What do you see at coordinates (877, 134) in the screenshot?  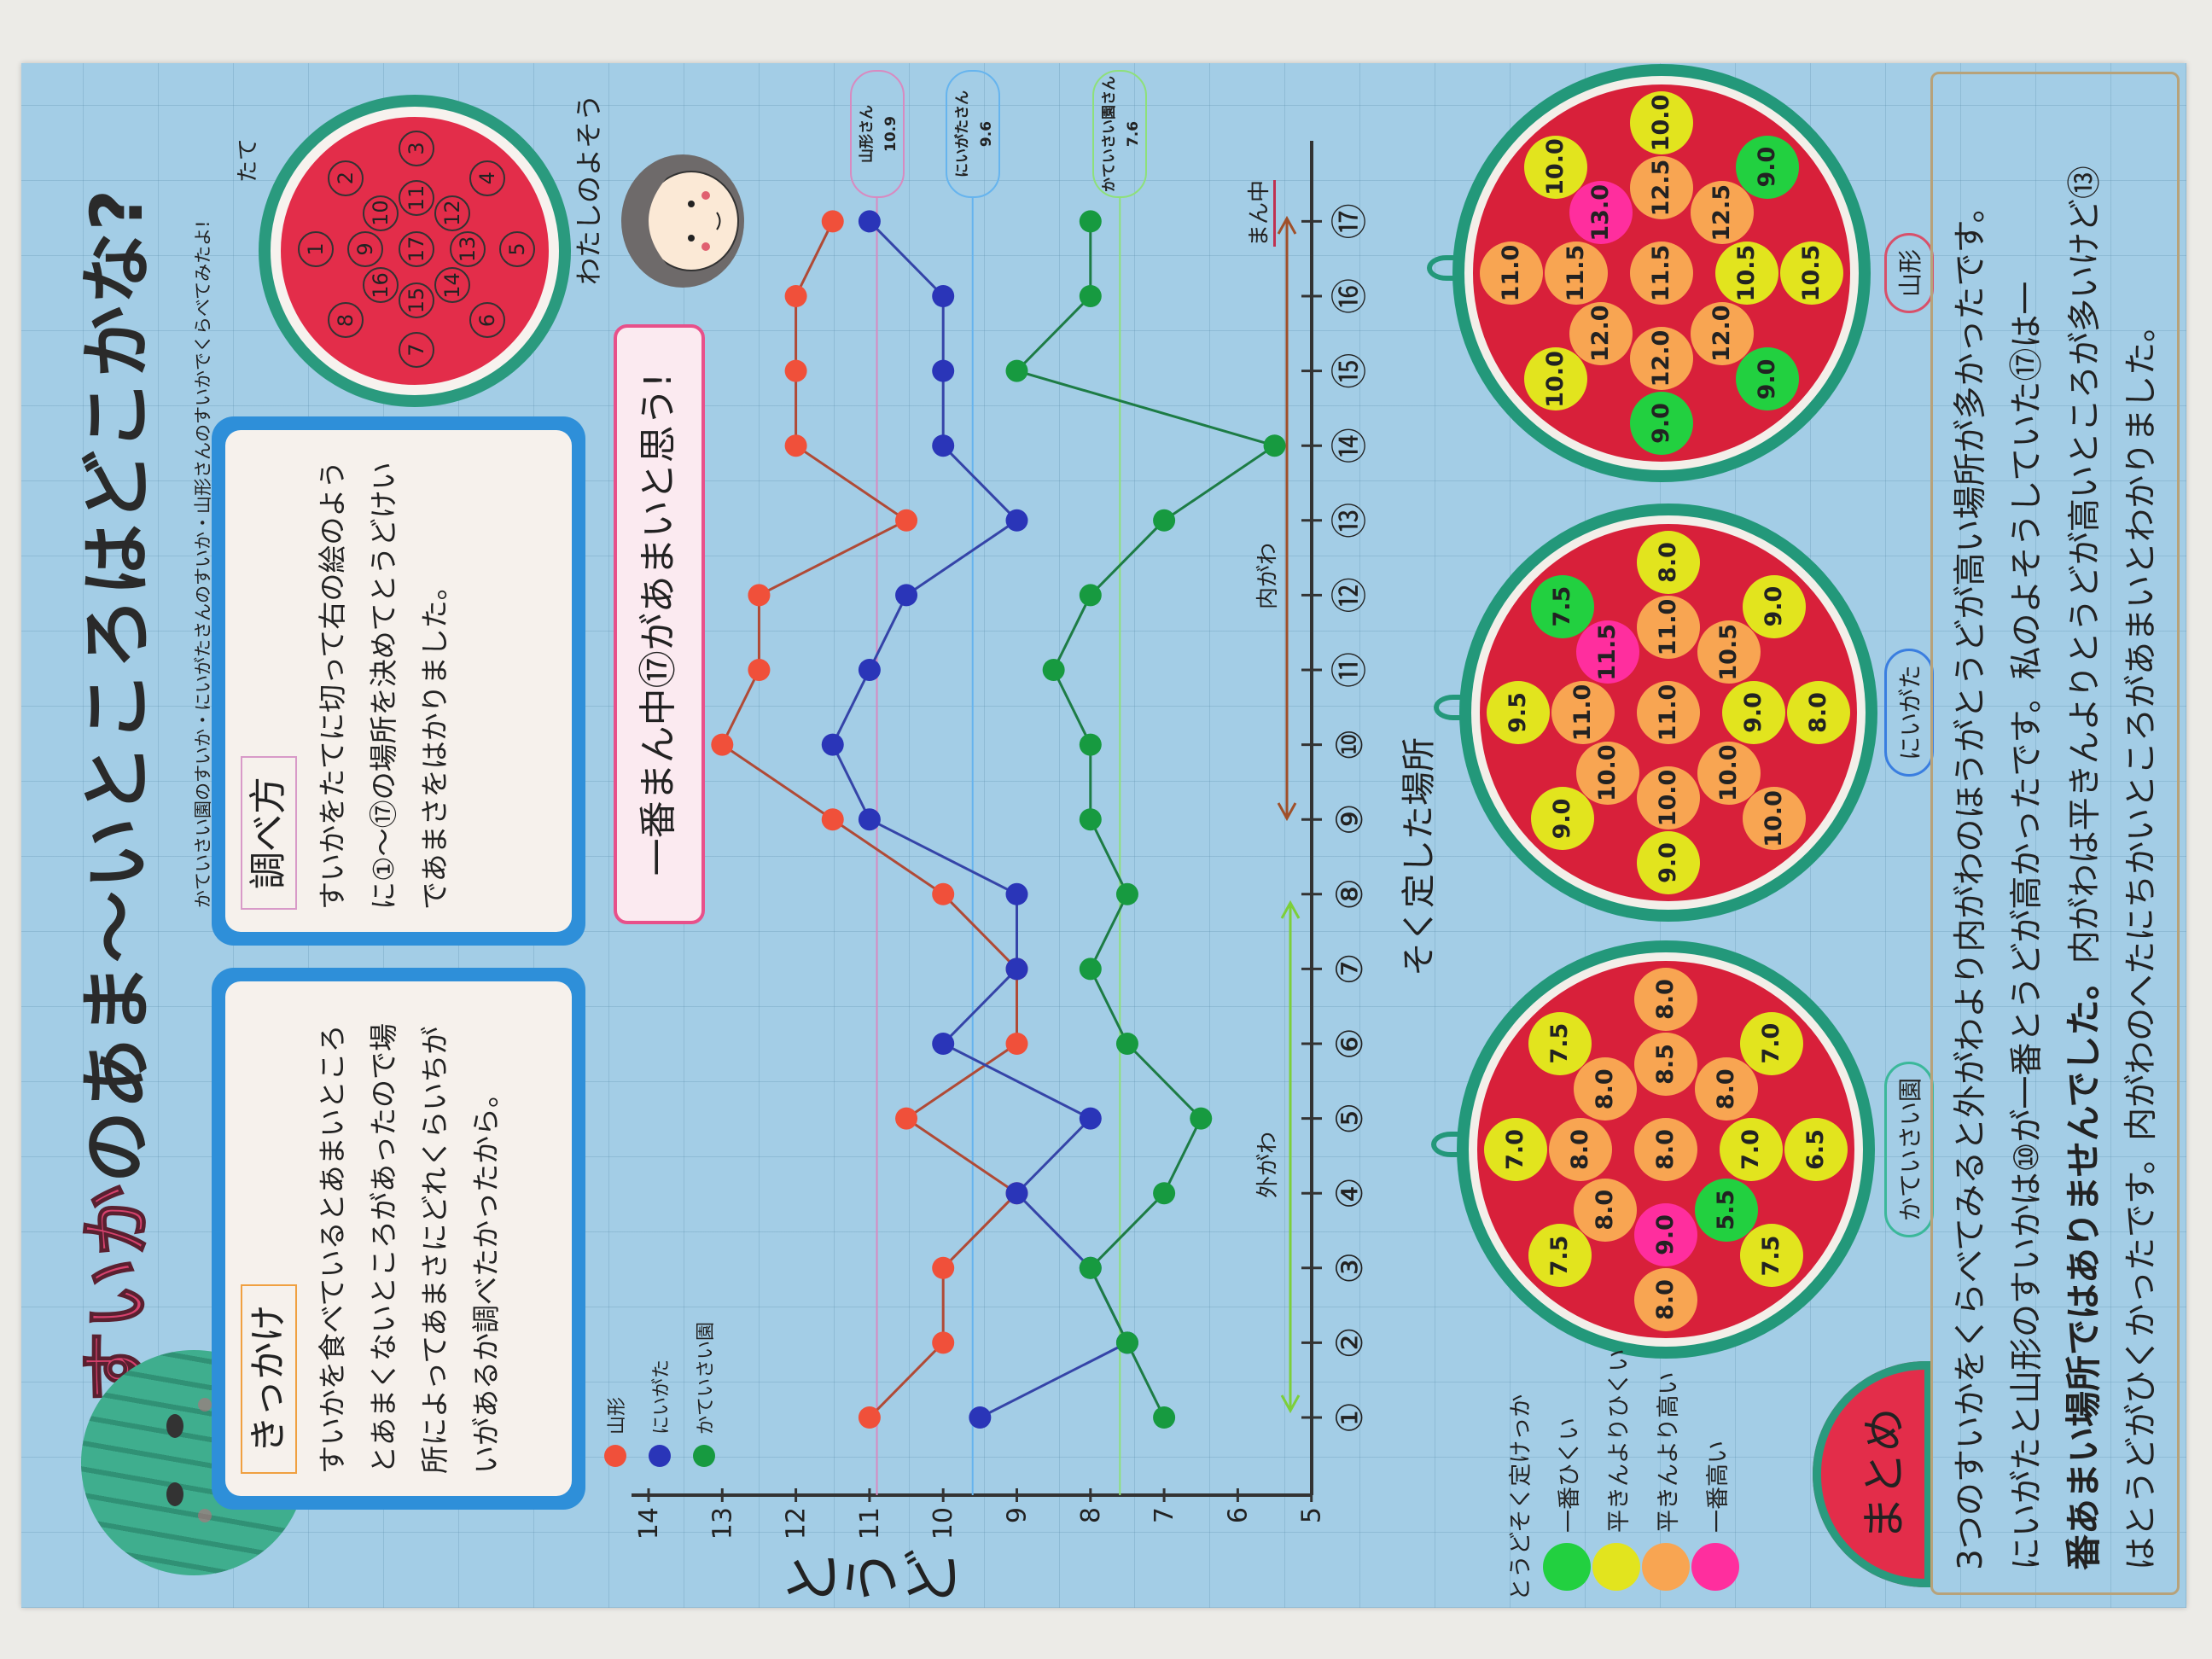 I see `average-label: 山形さん 10.9` at bounding box center [877, 134].